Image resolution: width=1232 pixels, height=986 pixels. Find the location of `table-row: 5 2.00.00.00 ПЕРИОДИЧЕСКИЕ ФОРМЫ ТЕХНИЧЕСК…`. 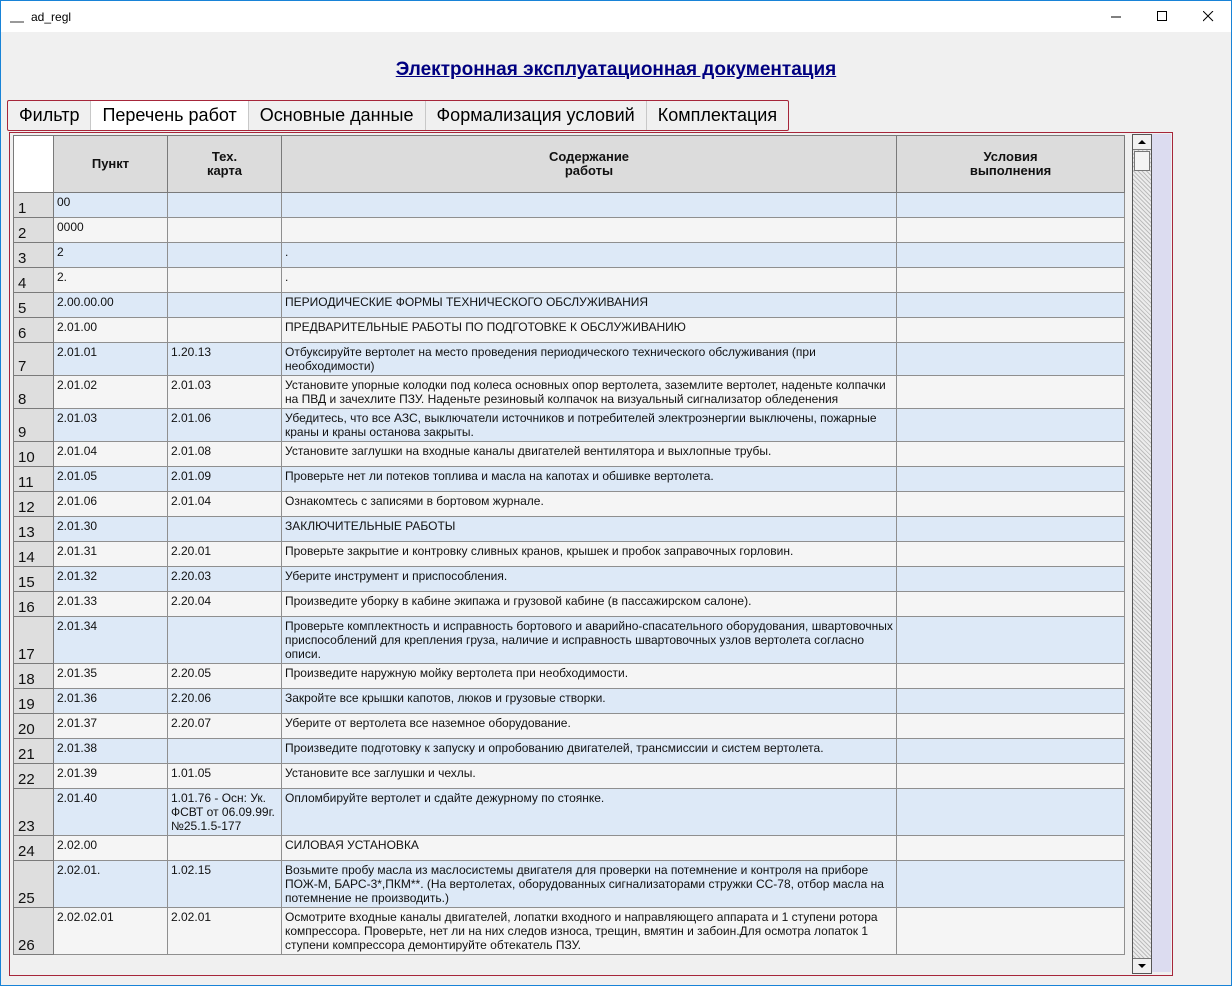

table-row: 5 2.00.00.00 ПЕРИОДИЧЕСКИЕ ФОРМЫ ТЕХНИЧЕСК… is located at coordinates (569, 305).